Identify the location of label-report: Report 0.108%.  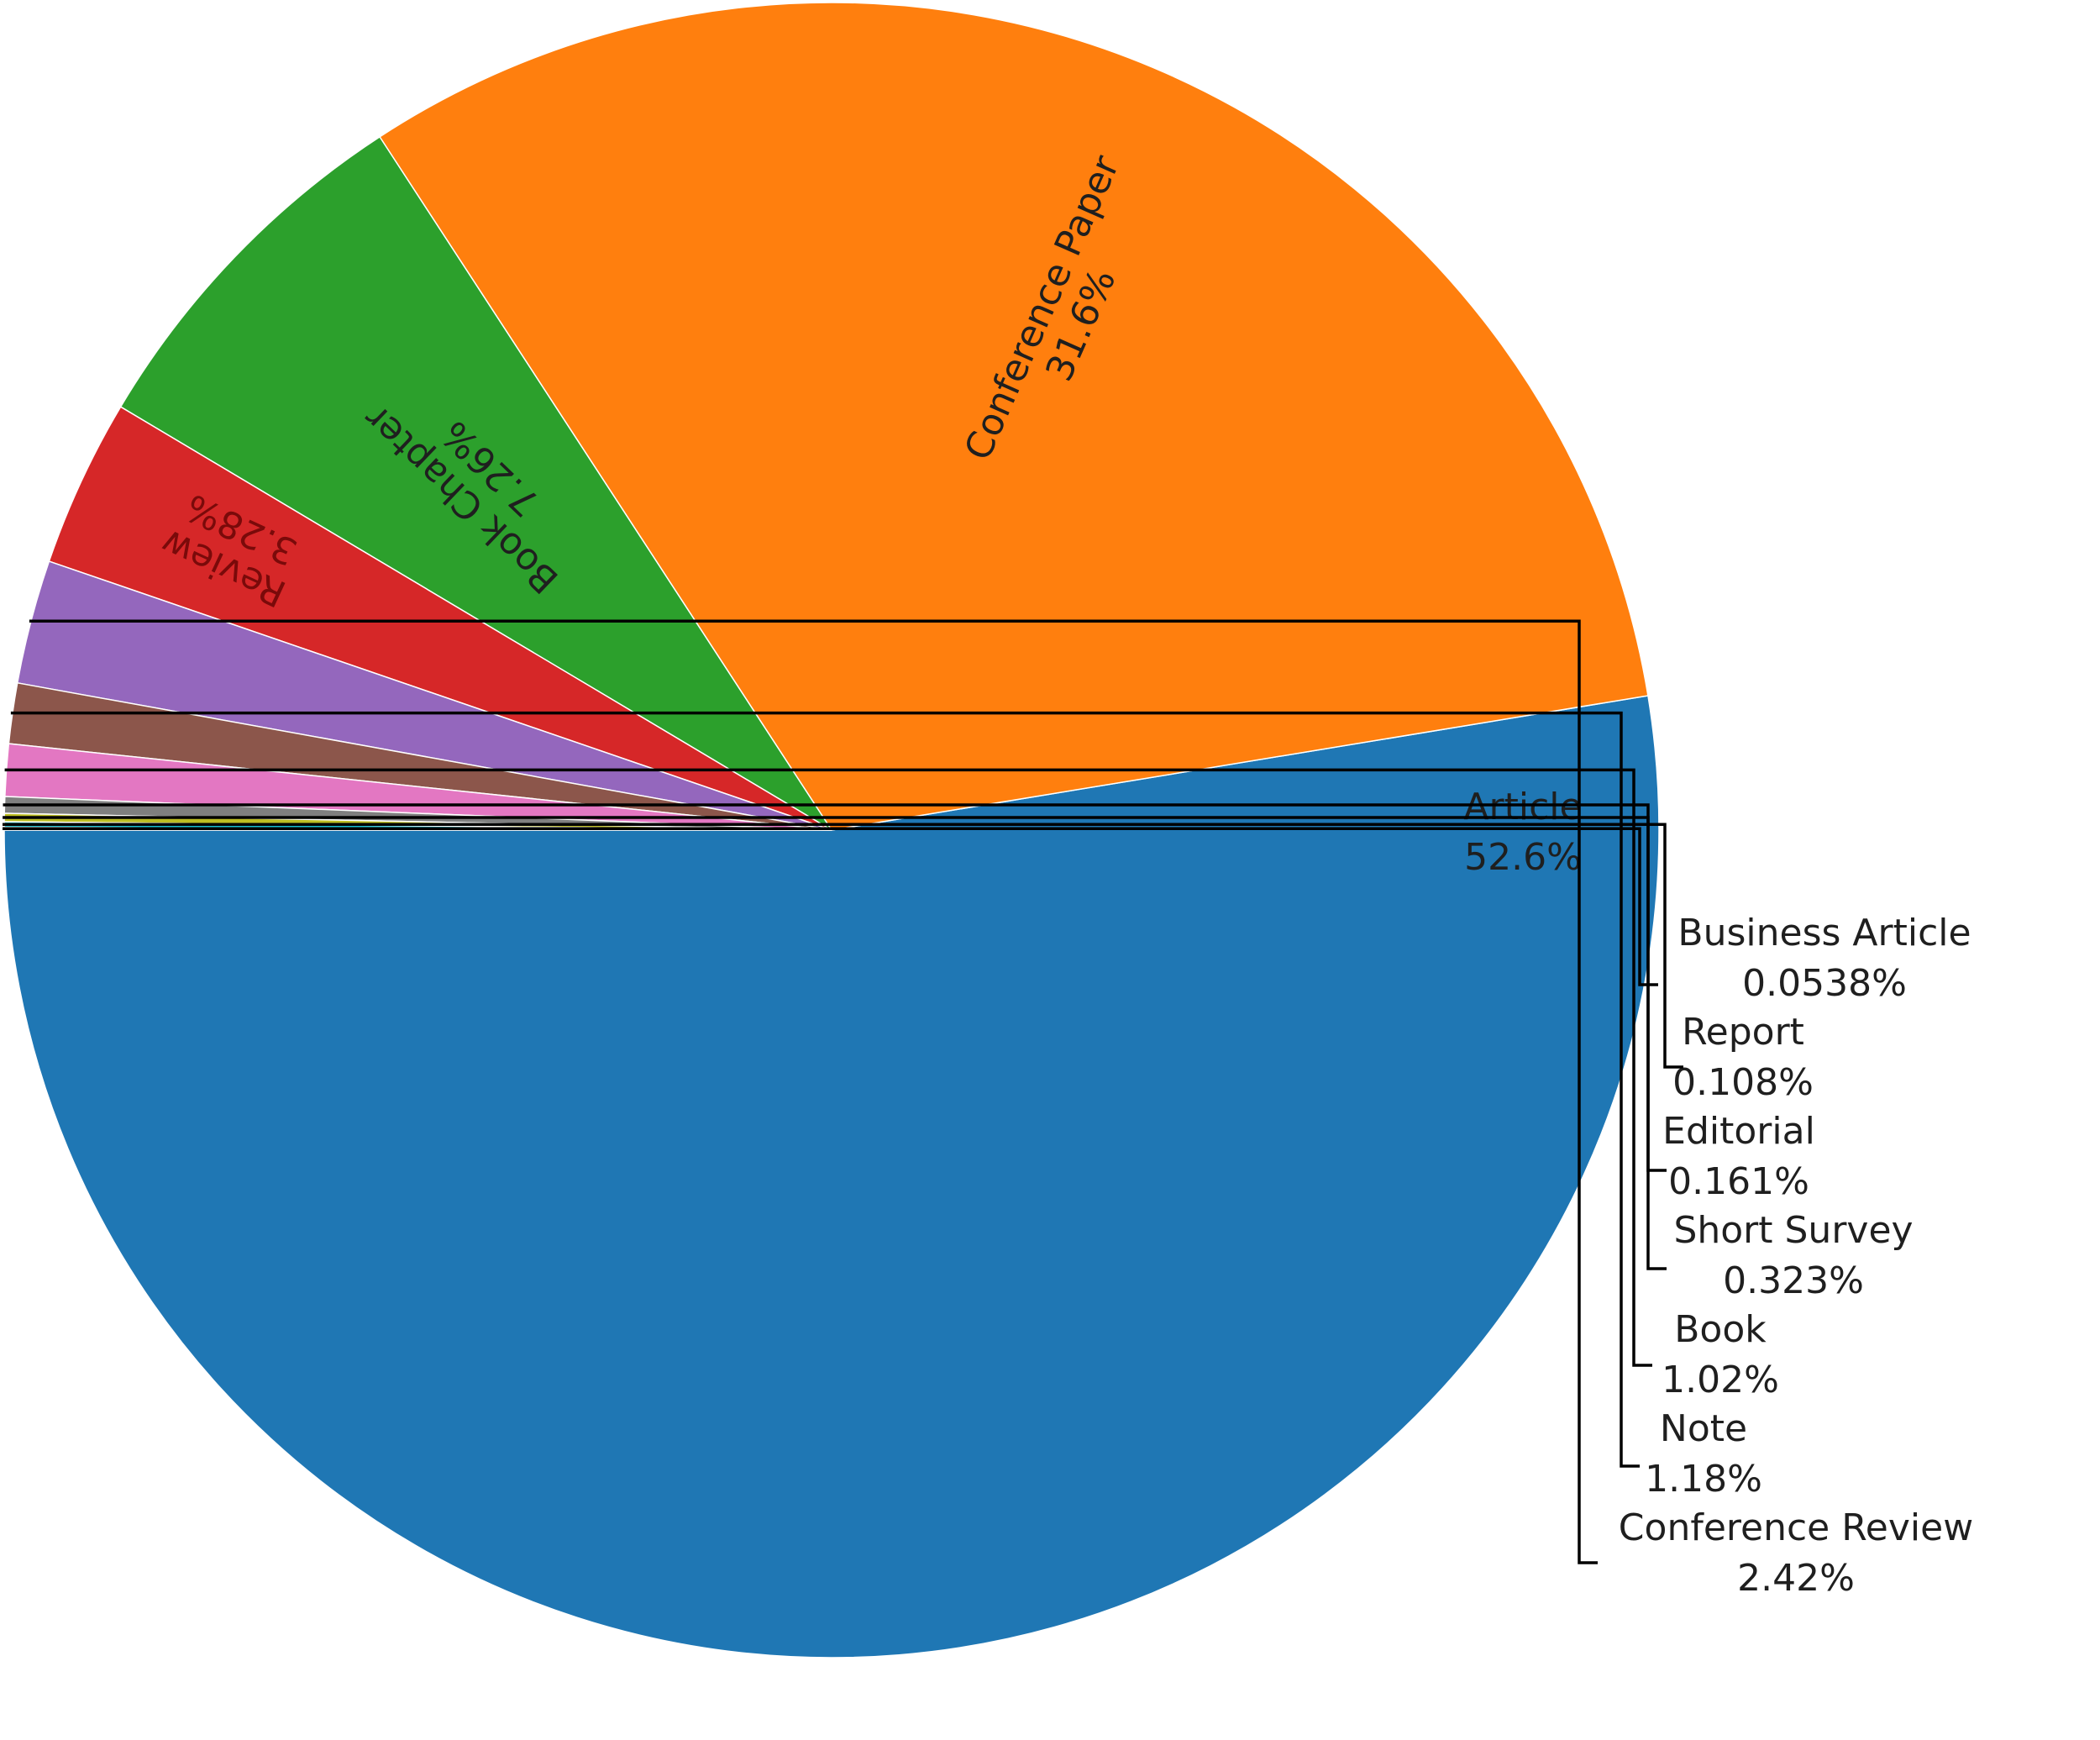
(1743, 1057).